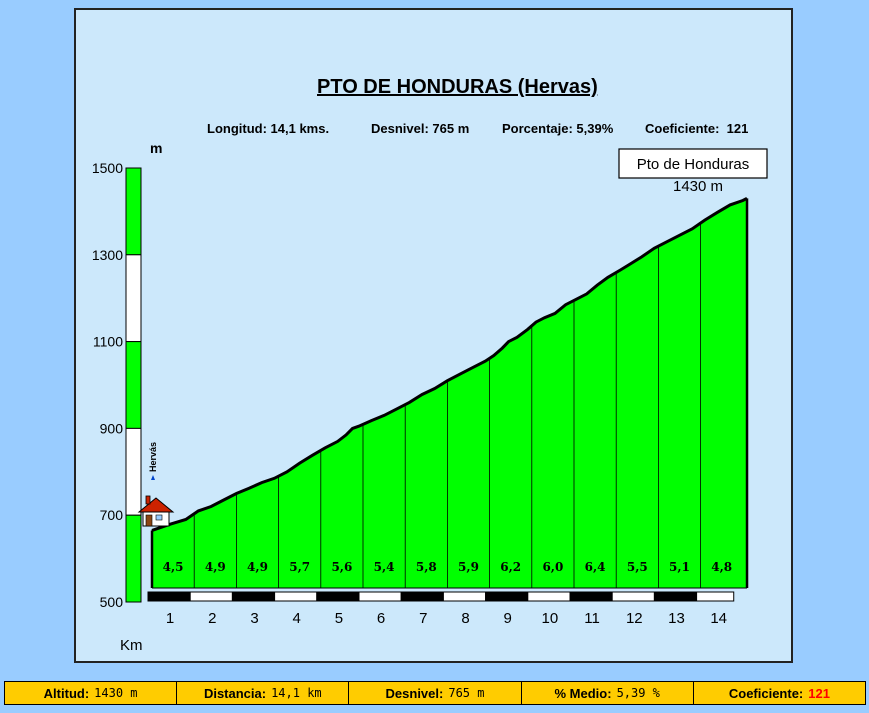  I want to click on slope-label: 5,4, so click(384, 567).